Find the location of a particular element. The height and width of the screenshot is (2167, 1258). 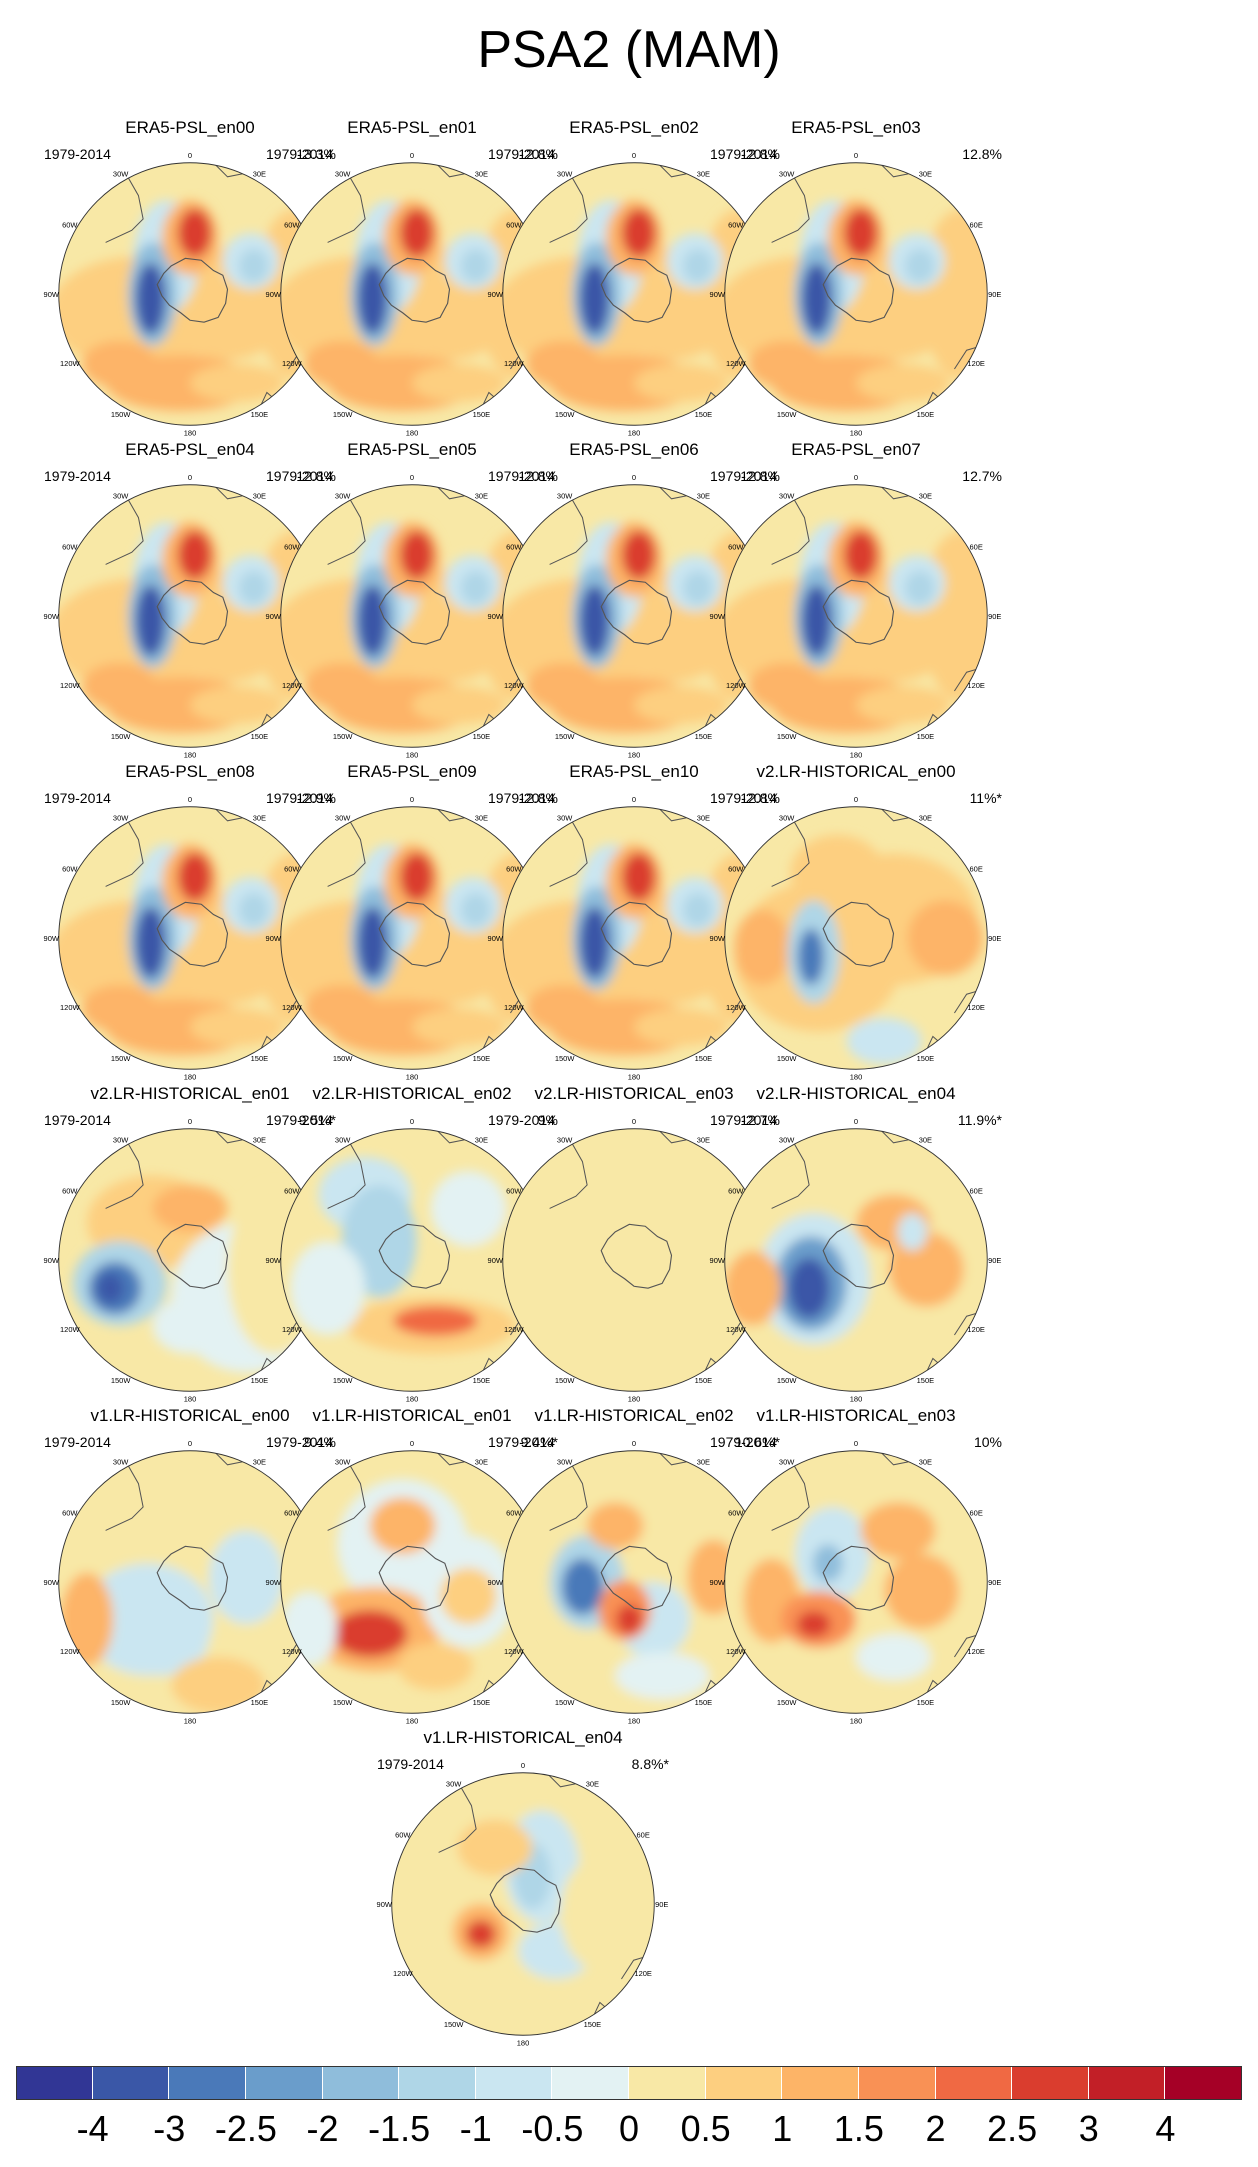

antarctica-coastline is located at coordinates (858, 1578).